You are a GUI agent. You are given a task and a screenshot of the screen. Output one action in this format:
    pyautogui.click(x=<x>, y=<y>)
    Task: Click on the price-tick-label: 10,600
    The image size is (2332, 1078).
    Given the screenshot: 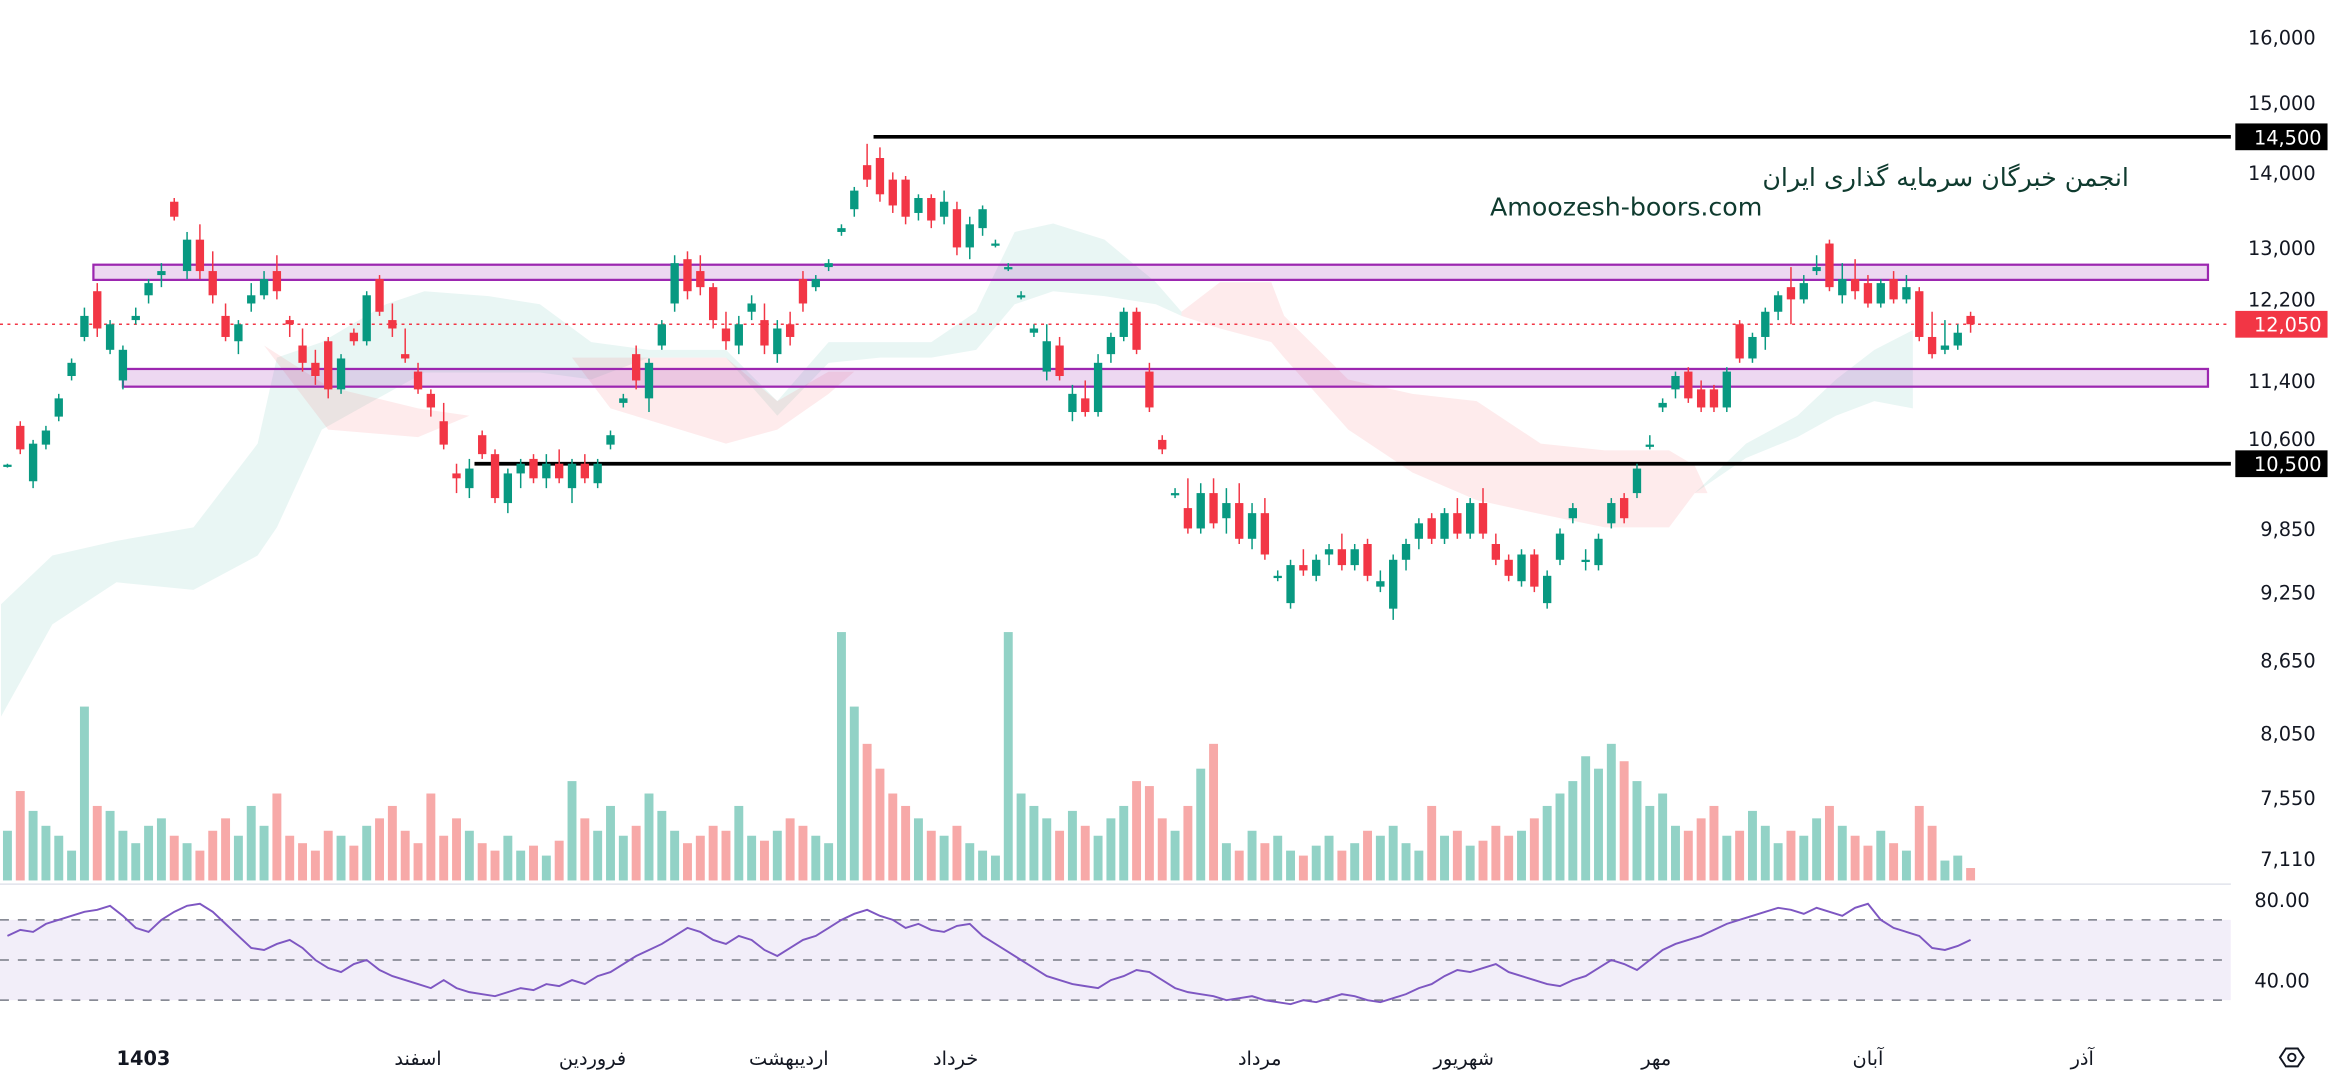 What is the action you would take?
    pyautogui.click(x=2282, y=439)
    